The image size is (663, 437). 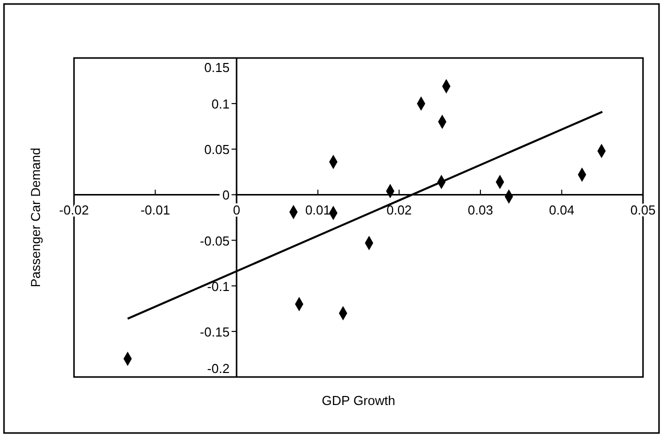 I want to click on y-tick-label: -0.2, so click(x=218, y=368).